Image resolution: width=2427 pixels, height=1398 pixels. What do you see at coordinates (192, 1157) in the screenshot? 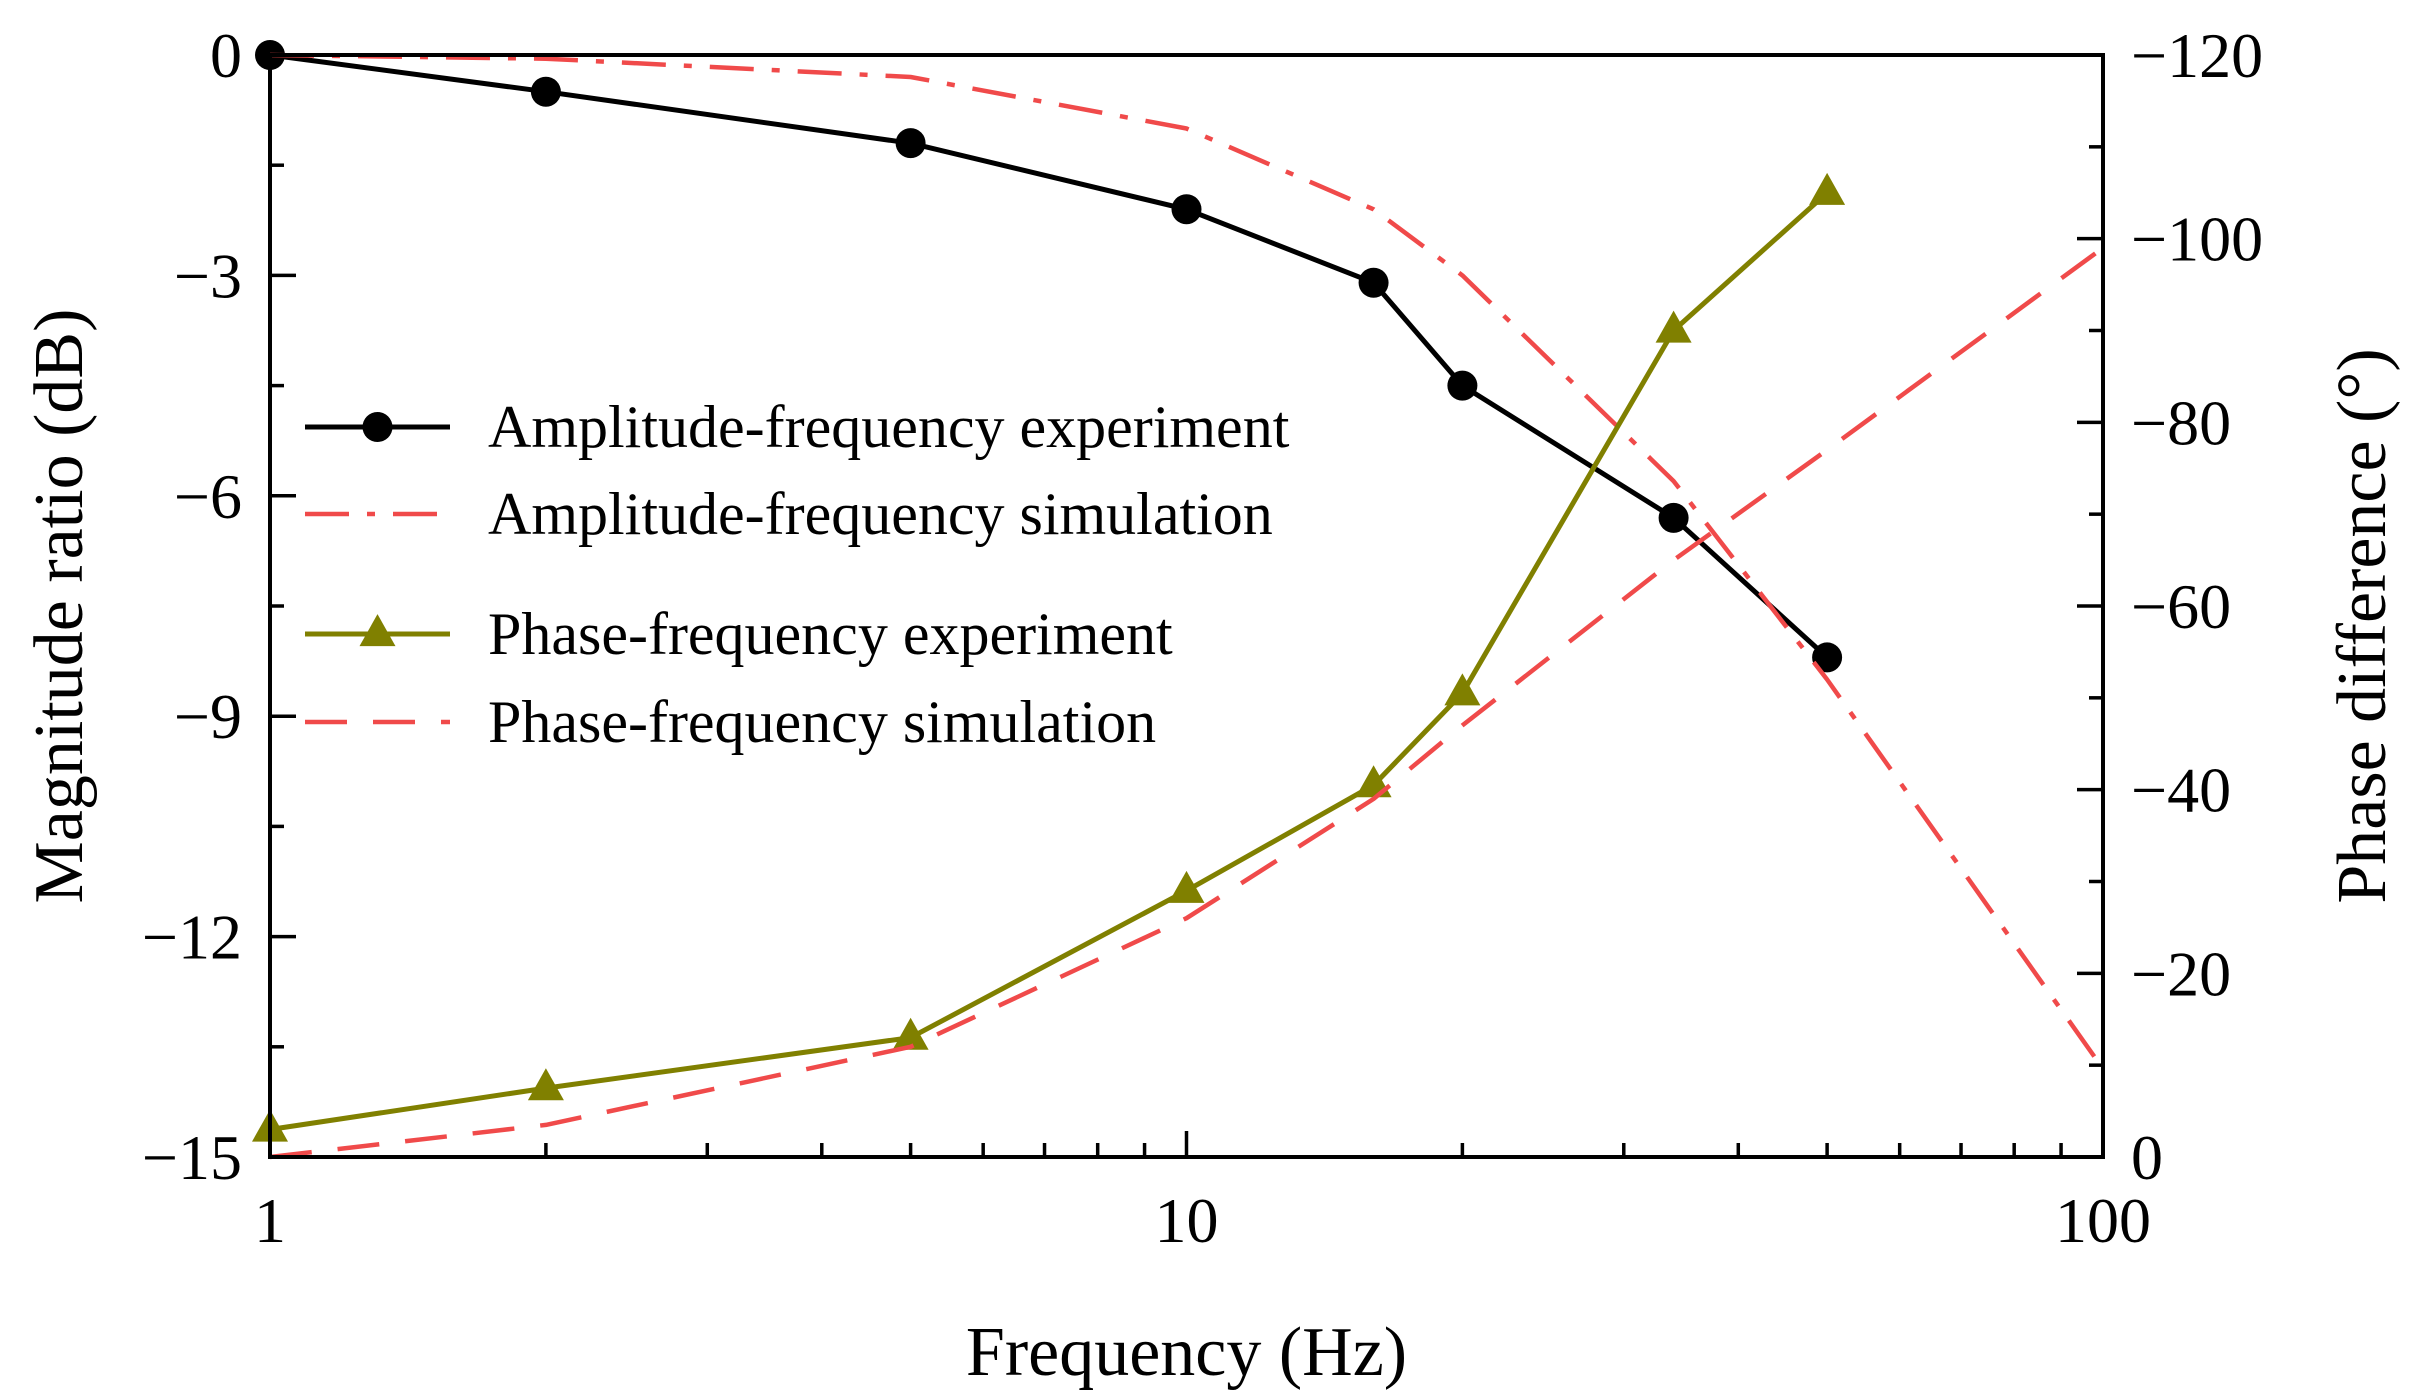
I see `y-left-tick-label: −15` at bounding box center [192, 1157].